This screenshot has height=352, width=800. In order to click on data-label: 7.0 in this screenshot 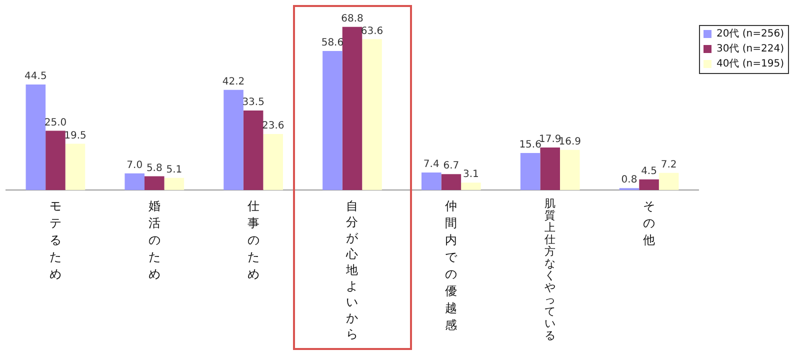, I will do `click(134, 165)`.